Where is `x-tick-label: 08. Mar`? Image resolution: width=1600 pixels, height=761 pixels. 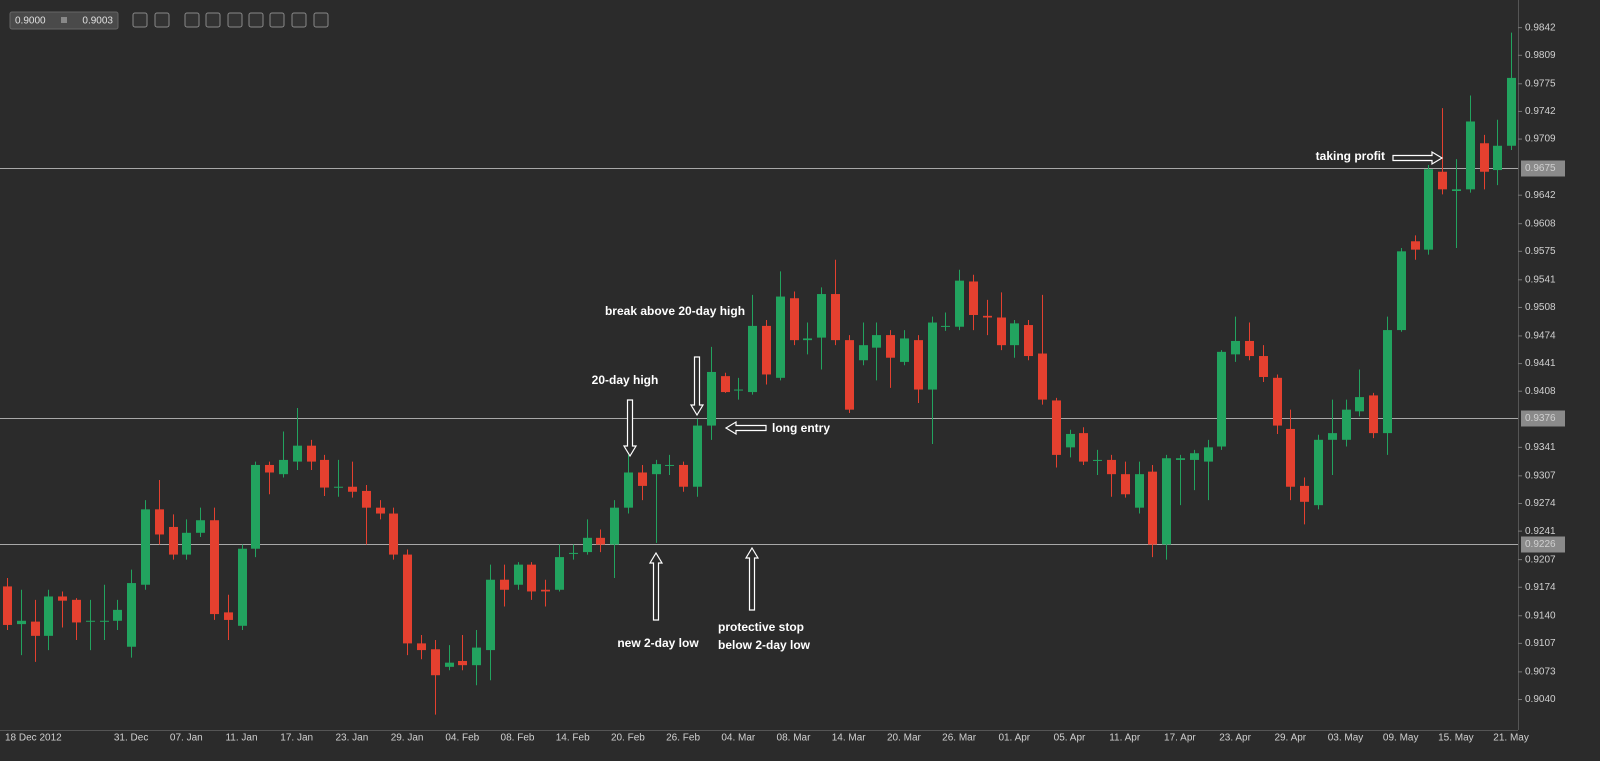
x-tick-label: 08. Mar is located at coordinates (794, 738).